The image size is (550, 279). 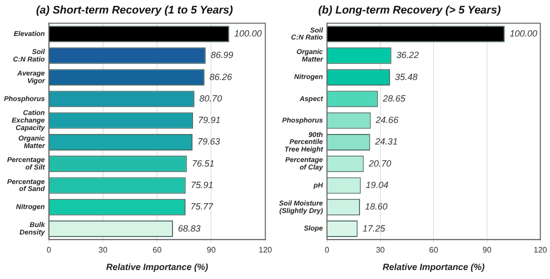 I want to click on data-label: 18.60, so click(x=376, y=207).